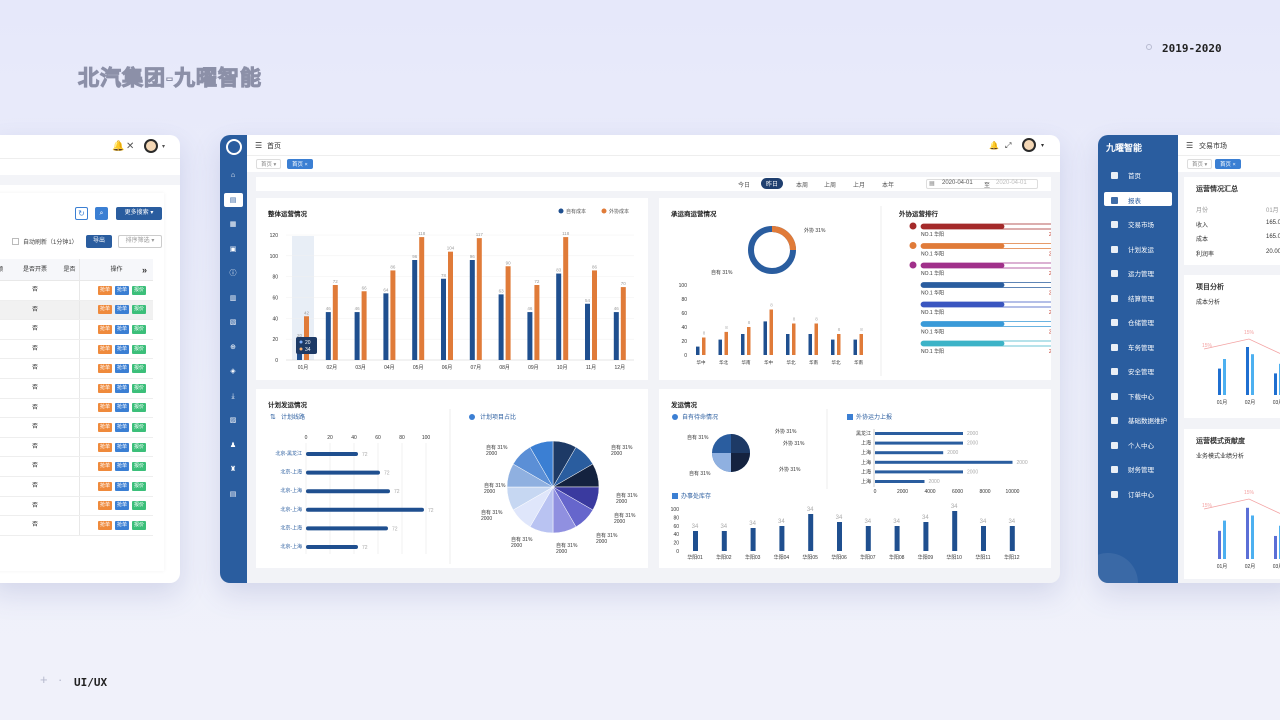  What do you see at coordinates (744, 186) in the screenshot?
I see `date-tab: 今日` at bounding box center [744, 186].